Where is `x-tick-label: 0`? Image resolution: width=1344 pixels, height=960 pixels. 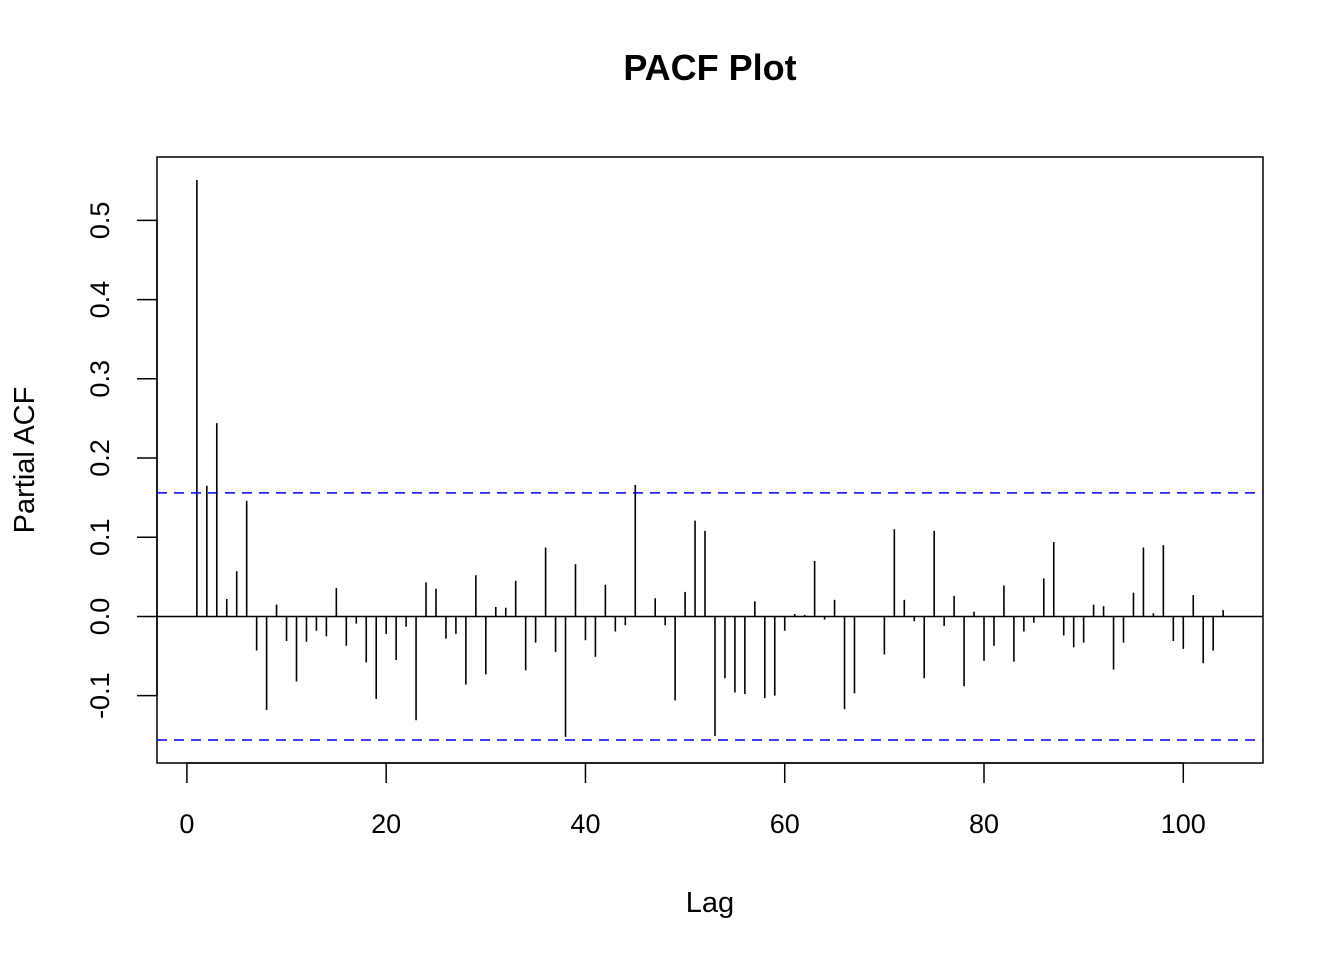
x-tick-label: 0 is located at coordinates (186, 824).